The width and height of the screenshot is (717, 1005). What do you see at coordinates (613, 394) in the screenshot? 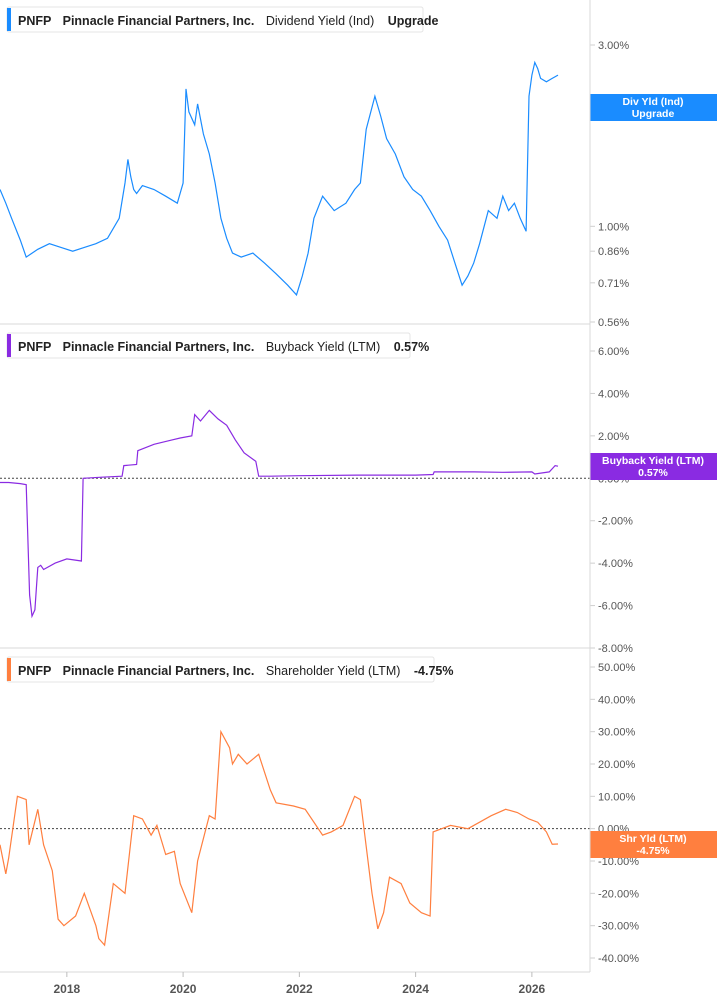
I see `buyback-ytick-label: 4.00%` at bounding box center [613, 394].